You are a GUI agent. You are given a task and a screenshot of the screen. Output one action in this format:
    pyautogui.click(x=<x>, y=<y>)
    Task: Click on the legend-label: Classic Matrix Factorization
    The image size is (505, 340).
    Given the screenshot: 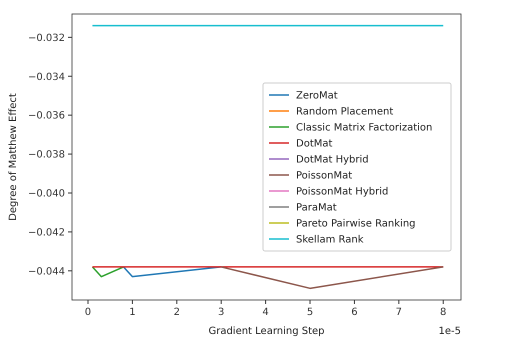 What is the action you would take?
    pyautogui.click(x=364, y=128)
    